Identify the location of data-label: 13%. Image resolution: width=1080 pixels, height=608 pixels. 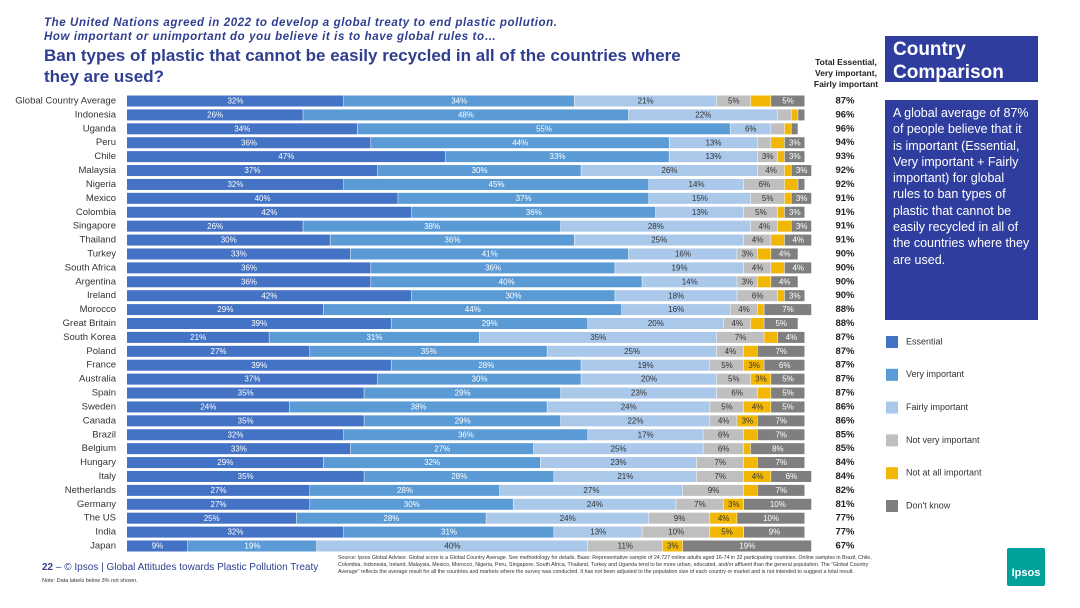
(700, 212).